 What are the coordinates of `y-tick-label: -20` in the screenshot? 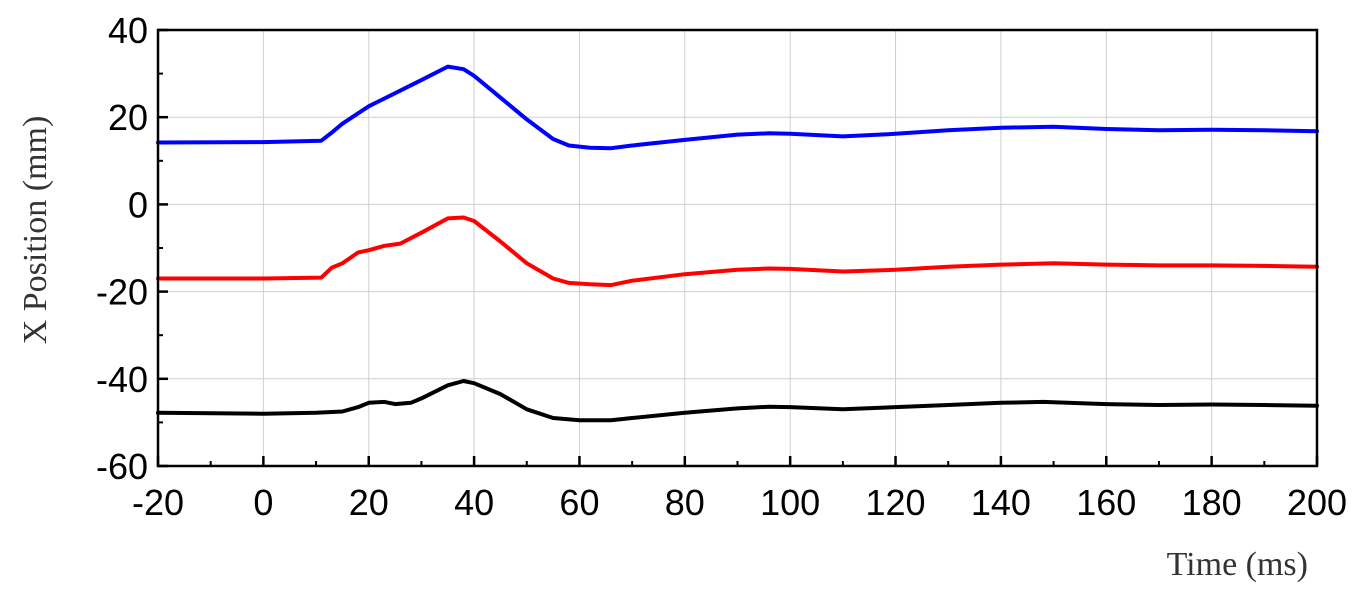 It's located at (122, 292).